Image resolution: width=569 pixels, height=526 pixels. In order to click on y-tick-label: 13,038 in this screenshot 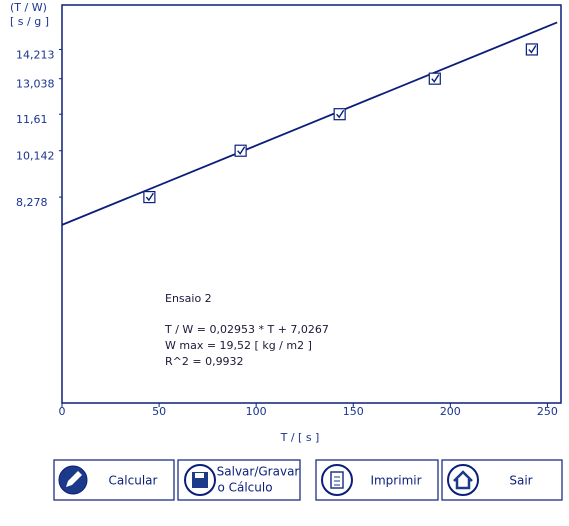, I will do `click(35, 84)`.